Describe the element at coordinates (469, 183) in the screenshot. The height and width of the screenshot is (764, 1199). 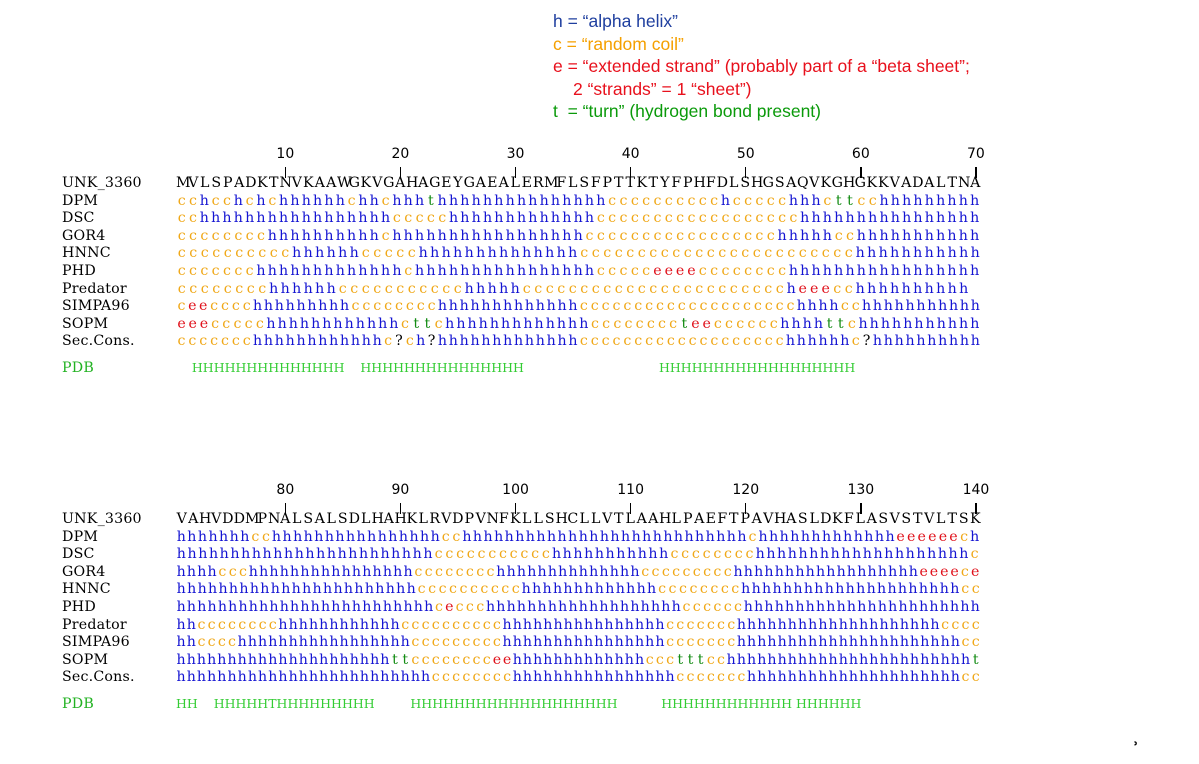
I see `residue: G` at that location.